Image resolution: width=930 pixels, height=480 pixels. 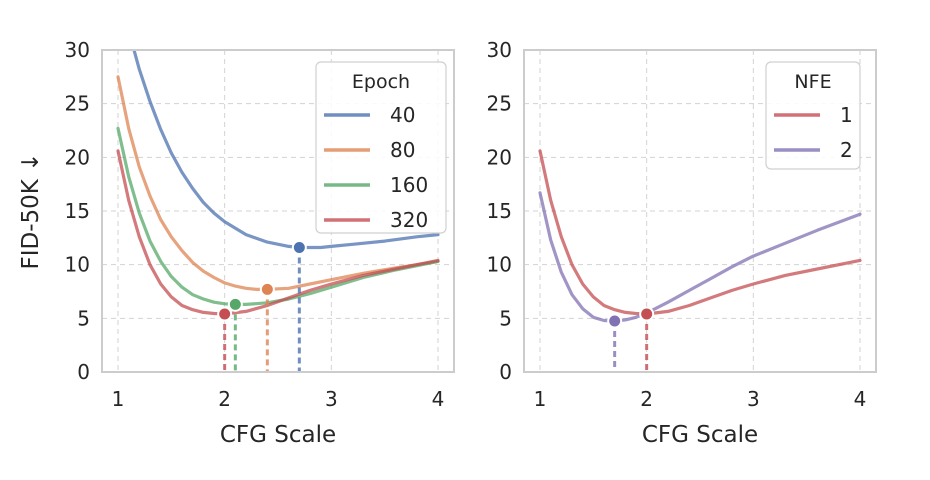 What do you see at coordinates (813, 115) in the screenshot?
I see `legend: NFE 1 2` at bounding box center [813, 115].